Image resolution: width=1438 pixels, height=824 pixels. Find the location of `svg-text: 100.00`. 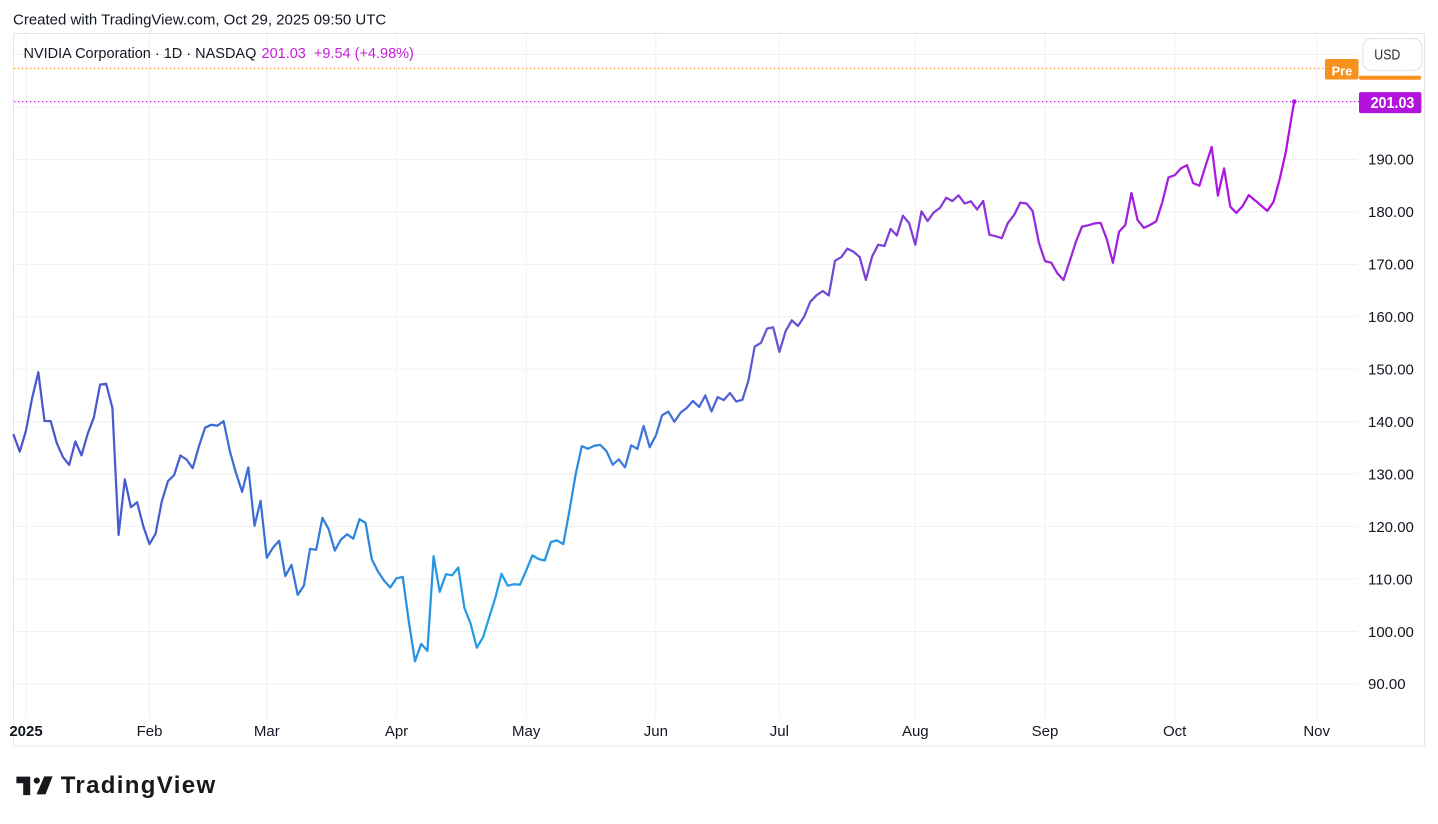

svg-text: 100.00 is located at coordinates (1391, 632).